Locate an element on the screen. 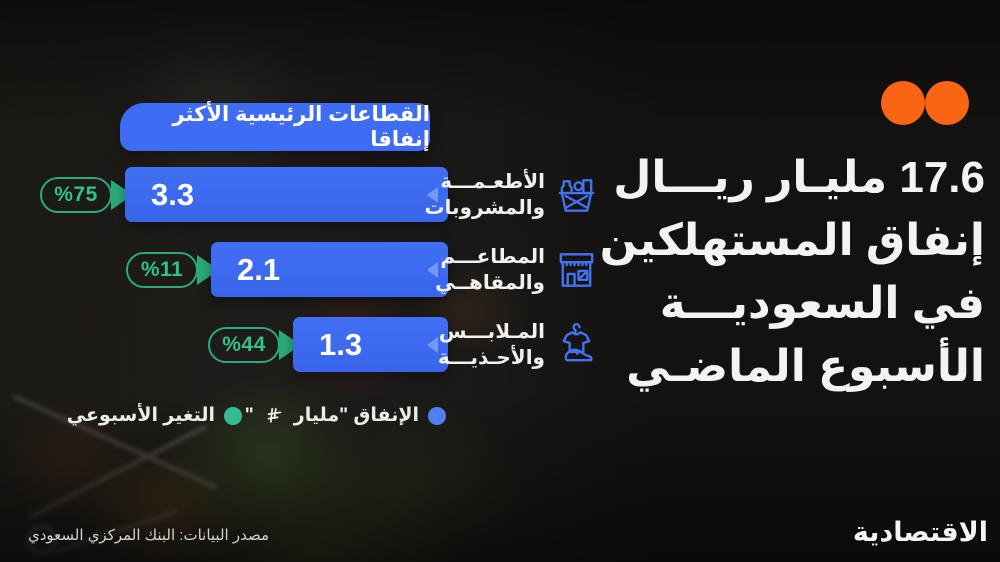  change-badge: %44 is located at coordinates (244, 344).